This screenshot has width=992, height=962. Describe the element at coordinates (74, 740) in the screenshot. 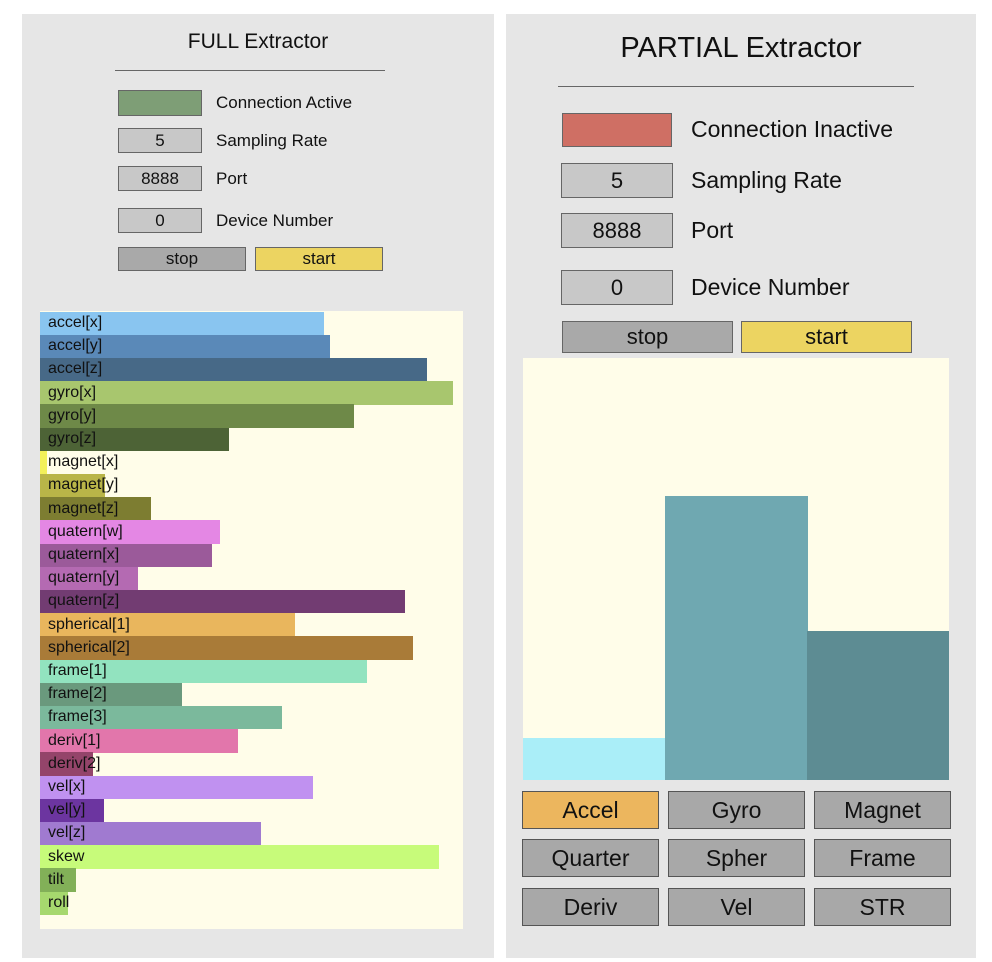

I see `bar-label: deriv[1]` at that location.